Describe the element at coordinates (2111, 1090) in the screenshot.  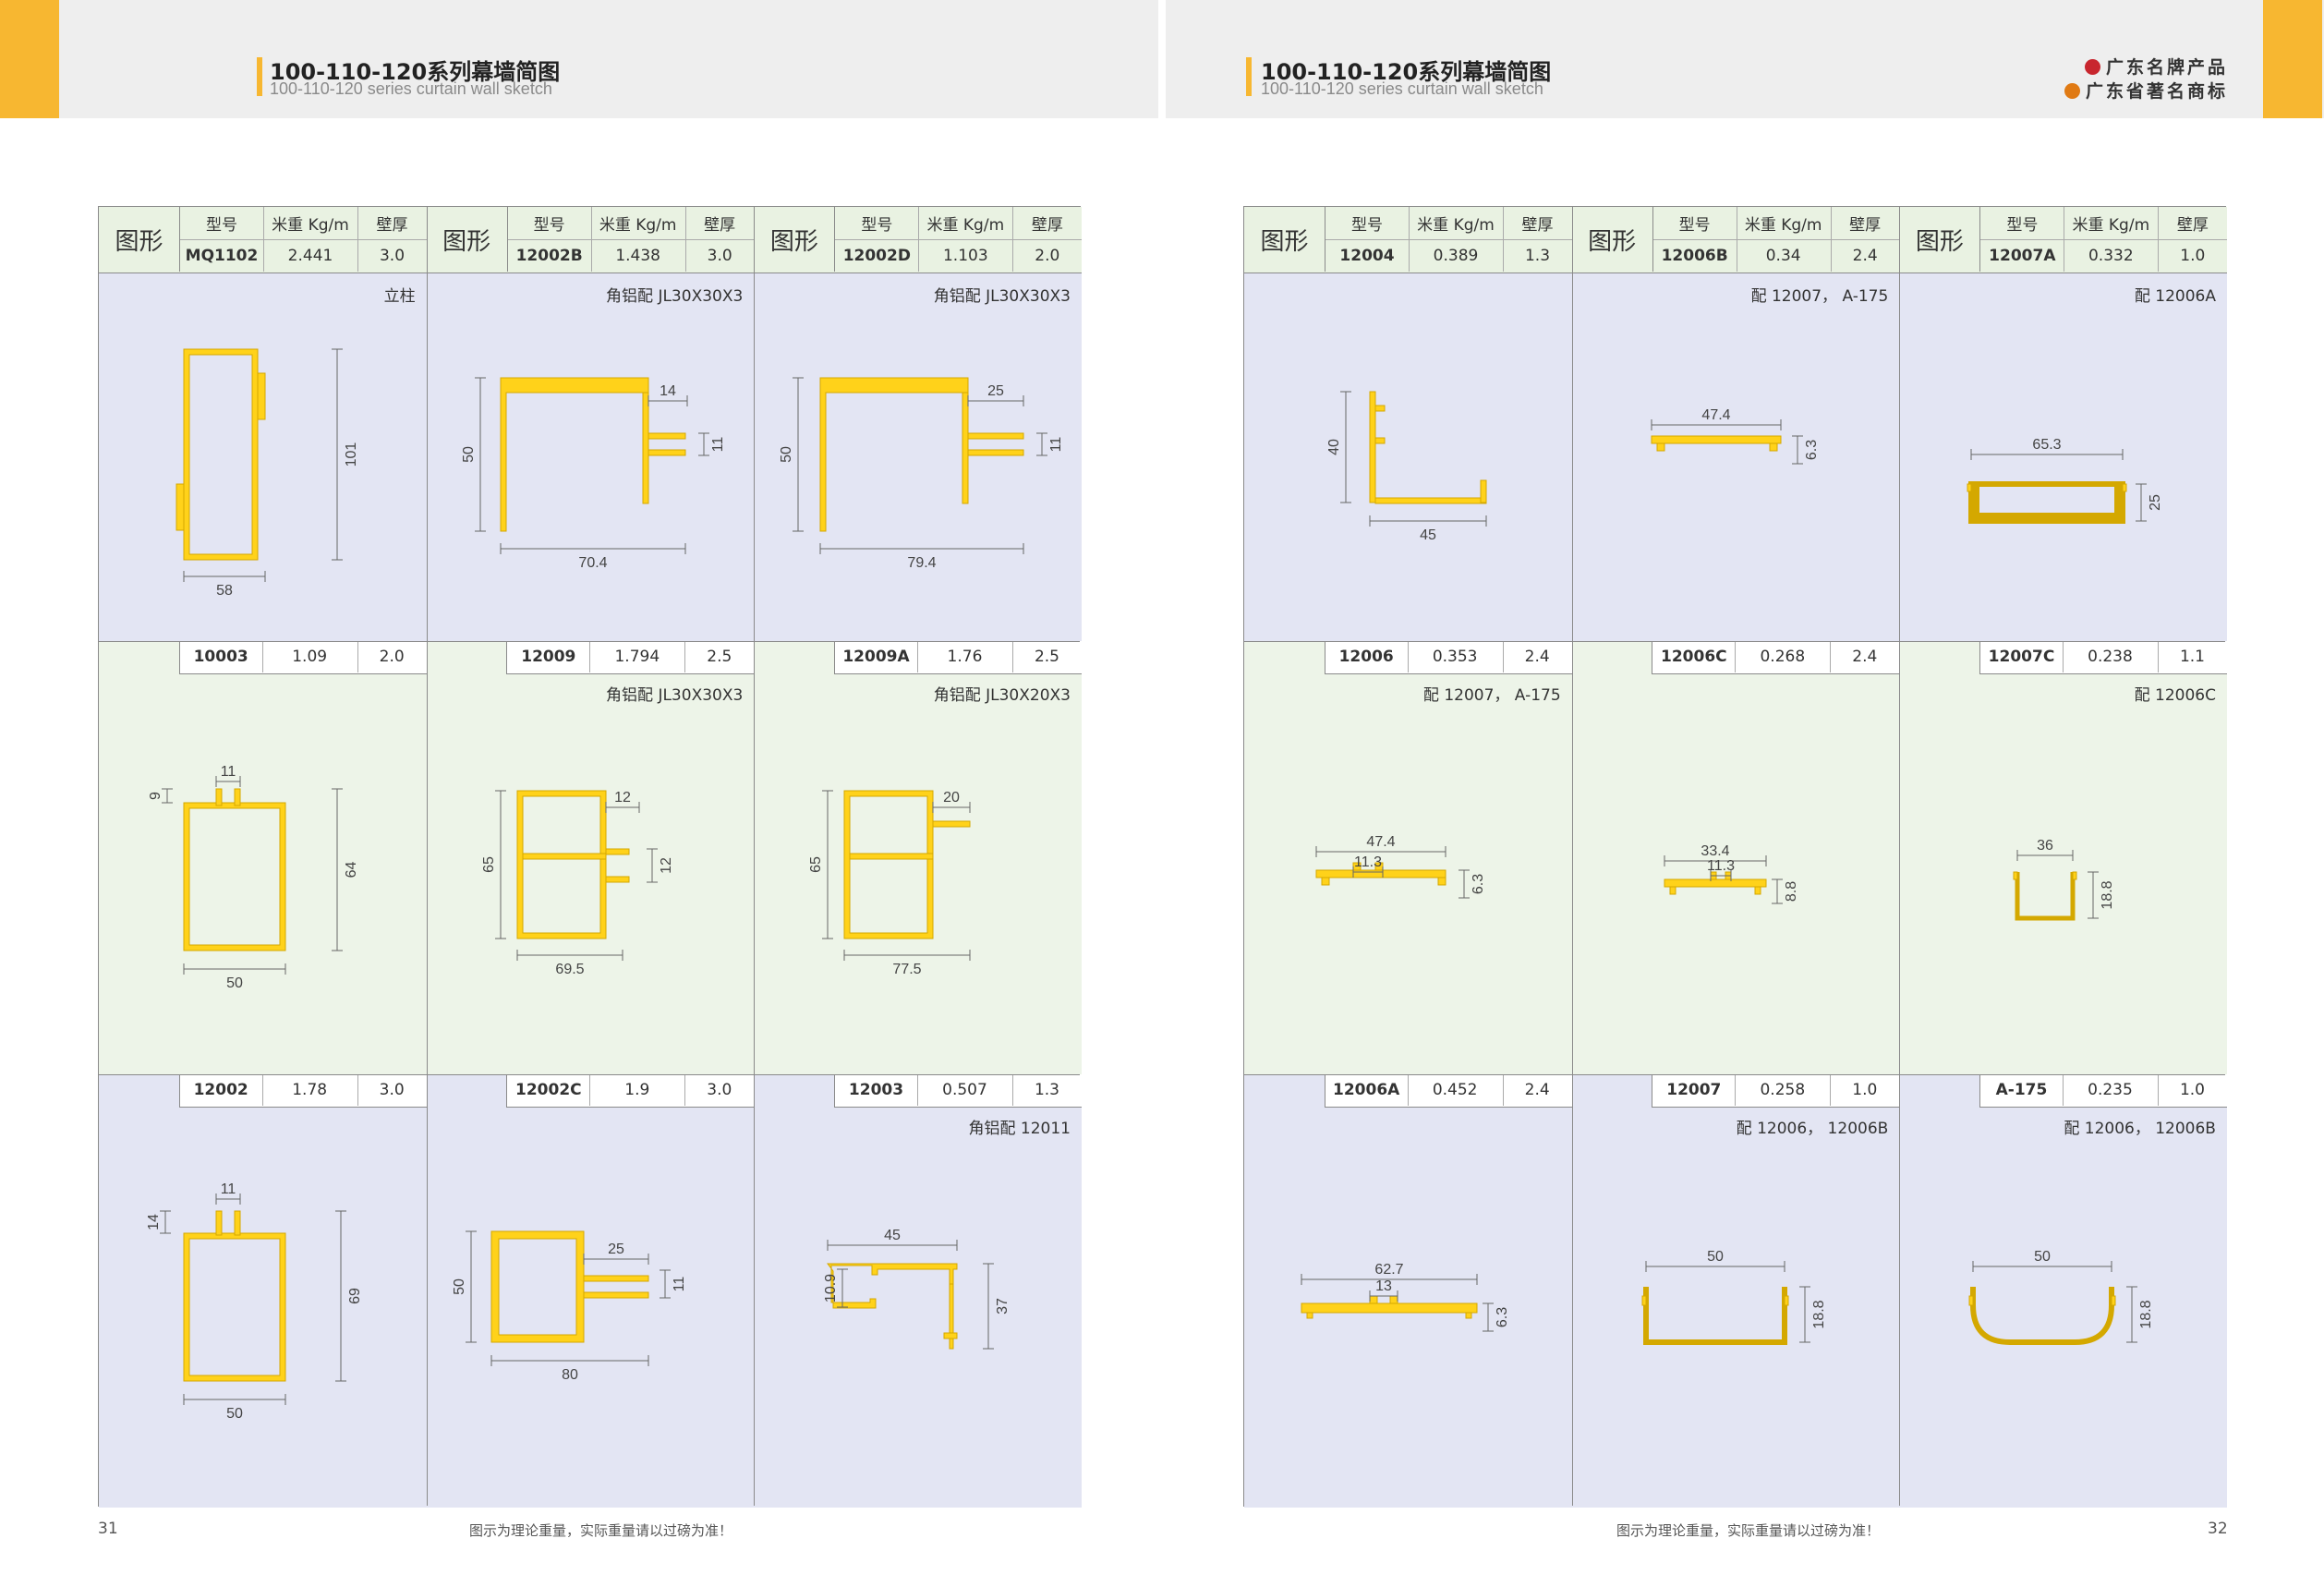
I see `weight-value: 0.235` at that location.